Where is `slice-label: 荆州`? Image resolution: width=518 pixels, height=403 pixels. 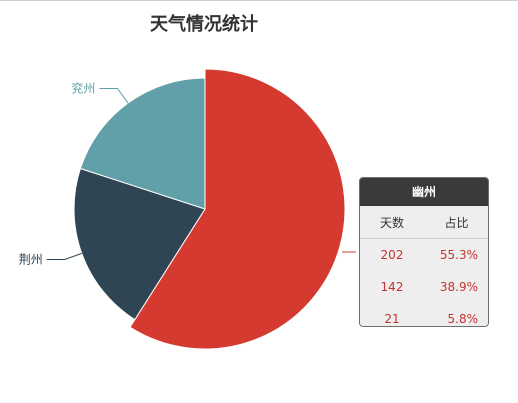
slice-label: 荆州 is located at coordinates (31, 259).